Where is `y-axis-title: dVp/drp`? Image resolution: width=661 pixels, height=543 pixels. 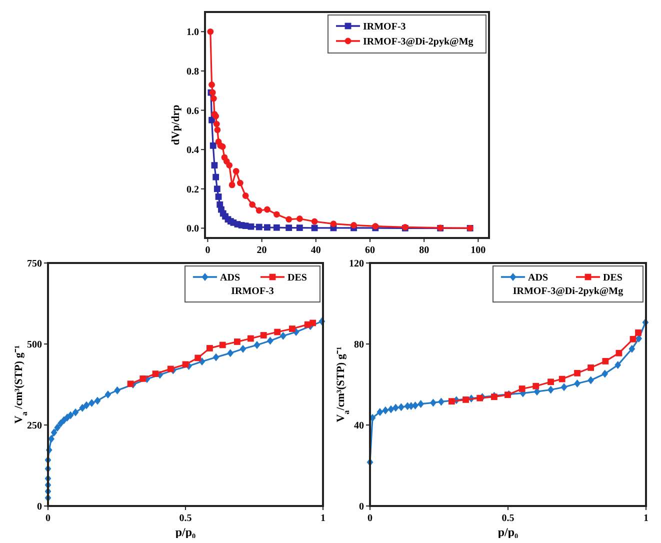
y-axis-title: dVp/drp is located at coordinates (176, 125).